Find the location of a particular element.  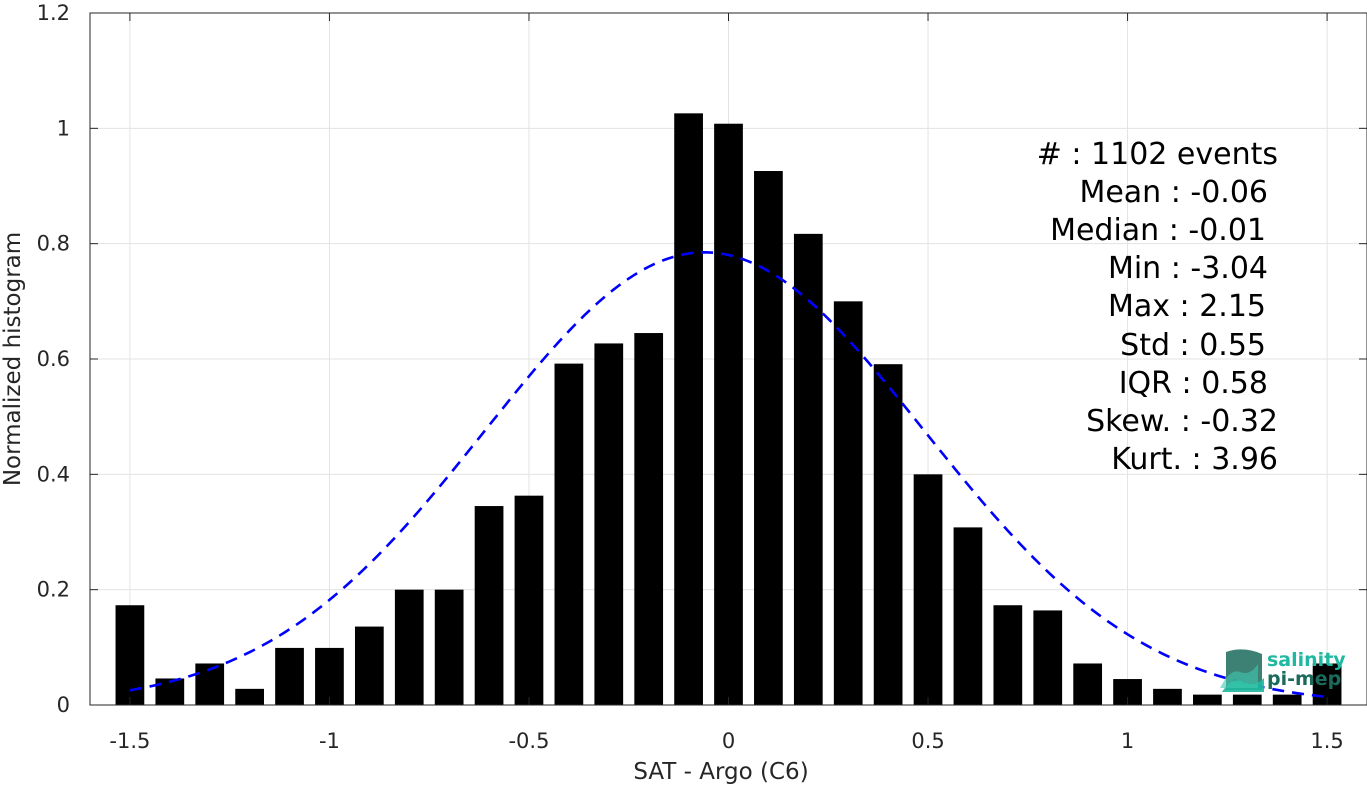

y-tick-label: 0.2 is located at coordinates (53, 590).